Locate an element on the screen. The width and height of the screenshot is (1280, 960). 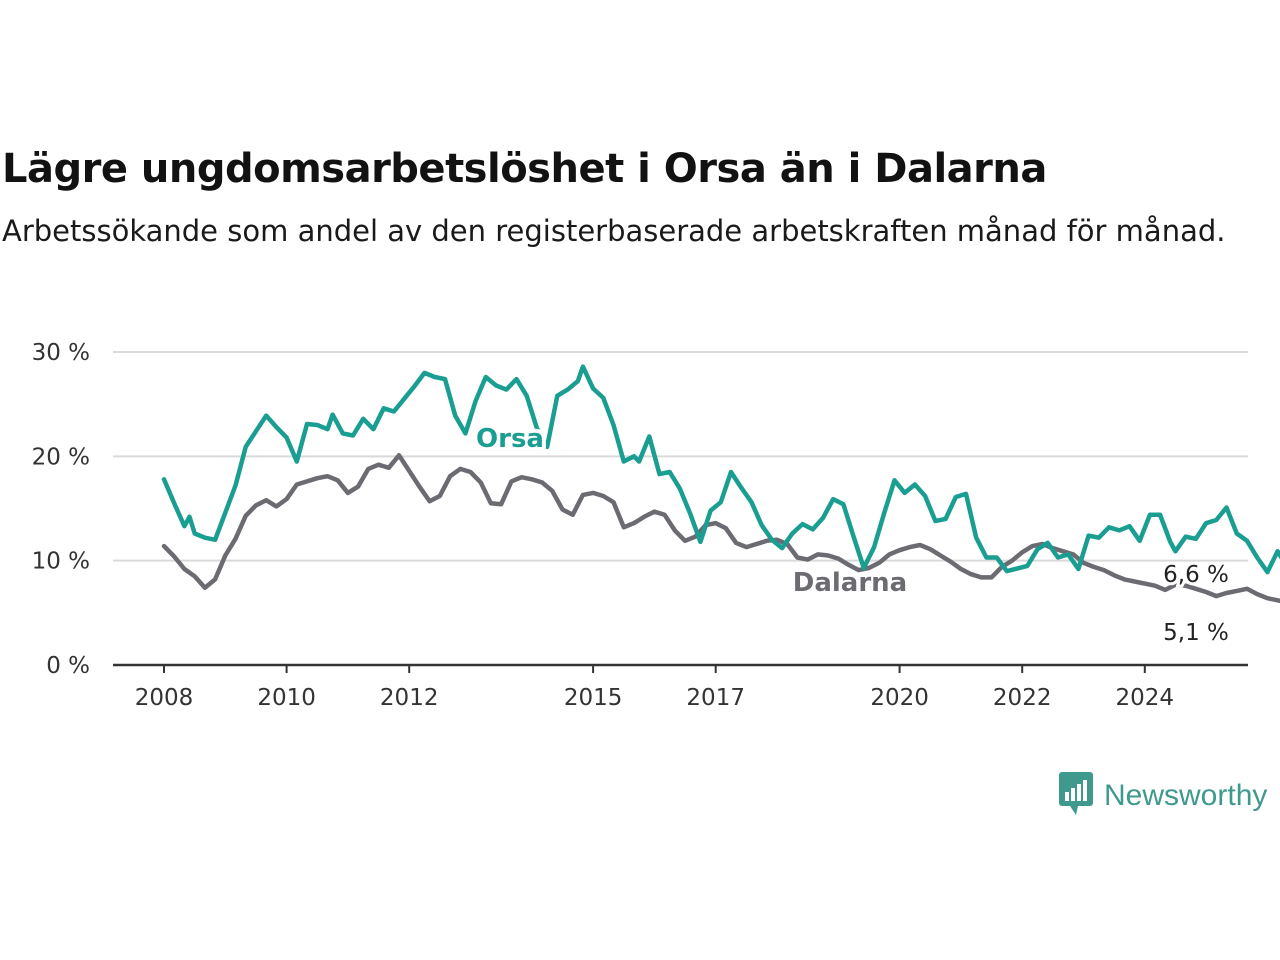
newsworthy-brand: Newsworthy is located at coordinates (1162, 796).